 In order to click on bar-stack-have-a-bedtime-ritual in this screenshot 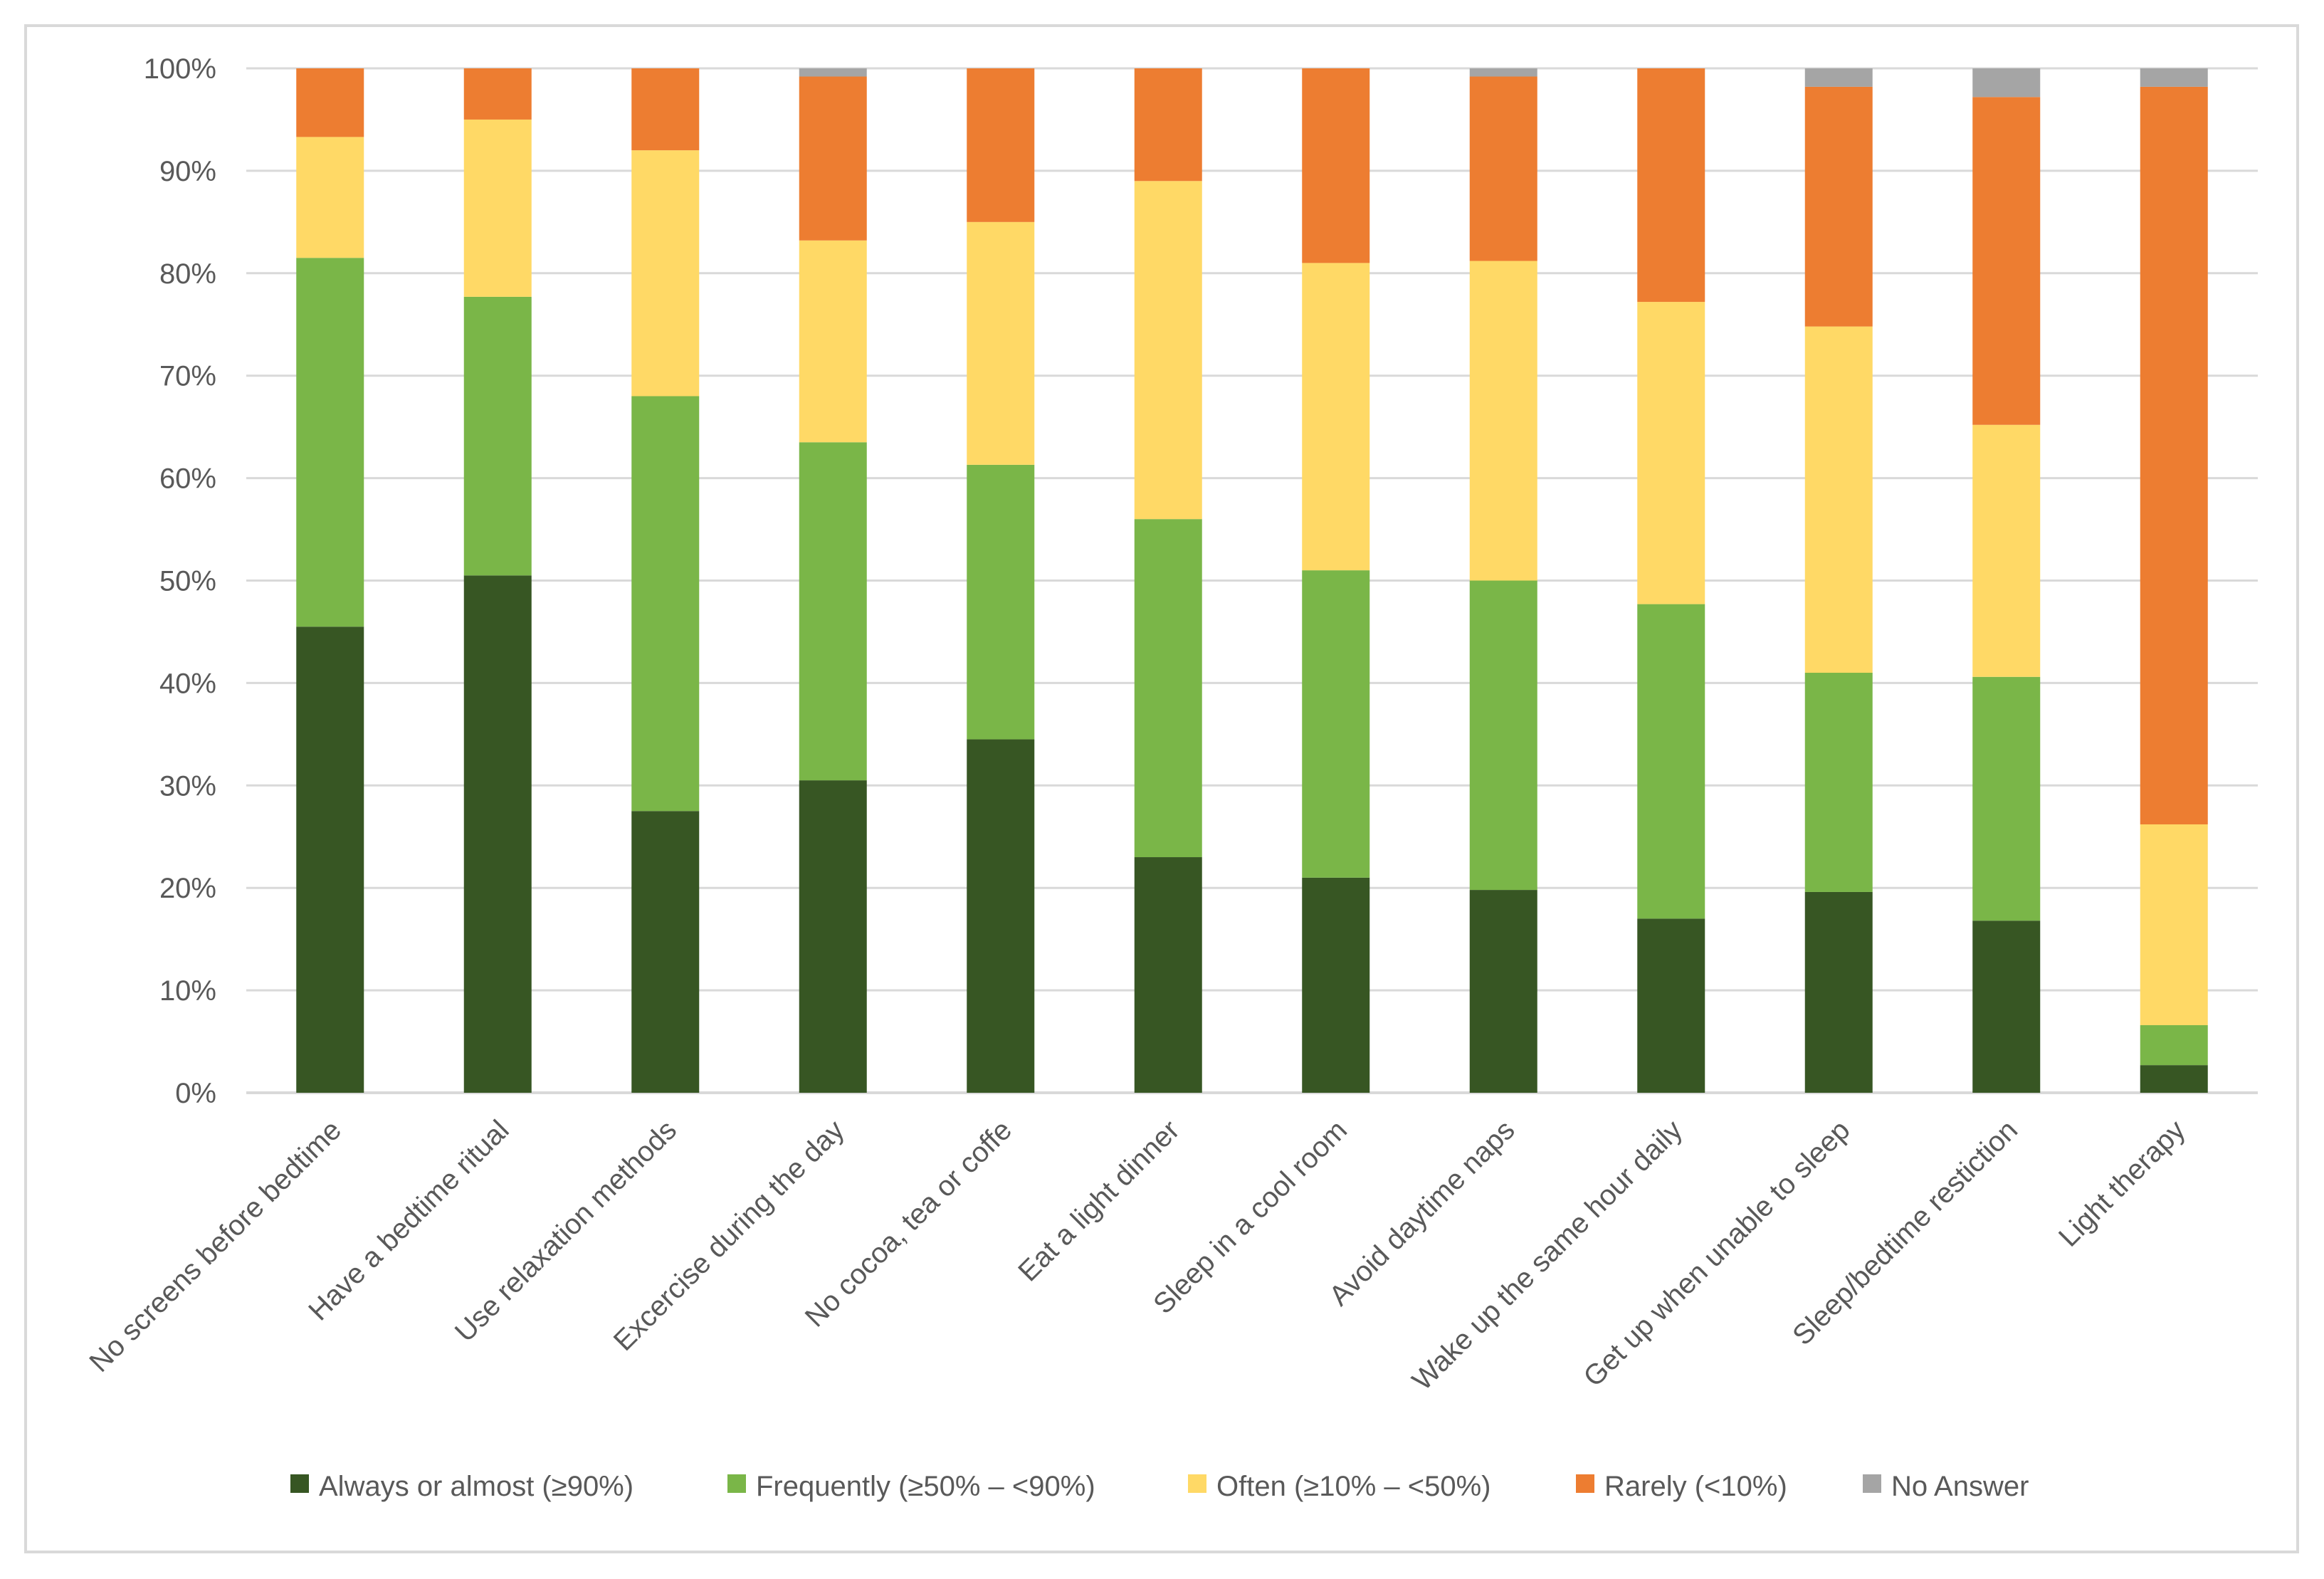, I will do `click(498, 580)`.